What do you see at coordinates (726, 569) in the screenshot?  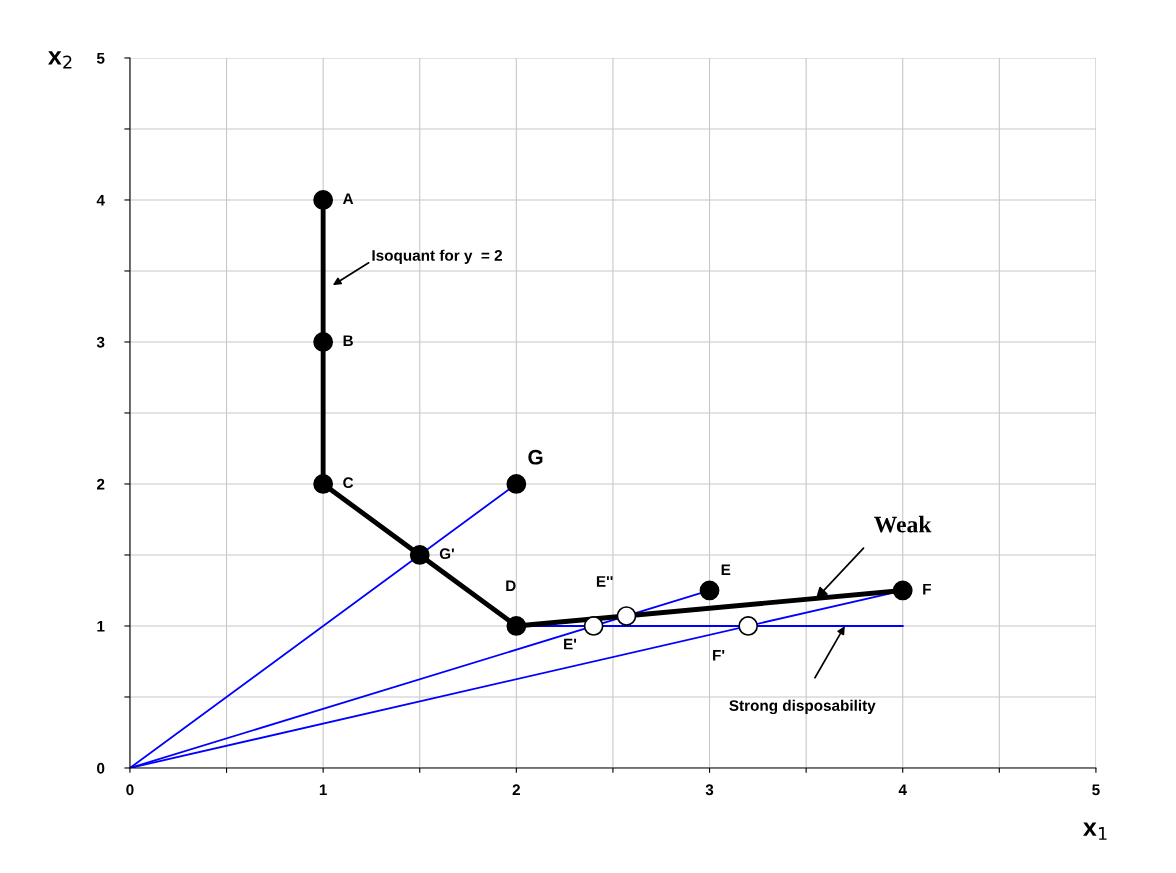 I see `annotation: E` at bounding box center [726, 569].